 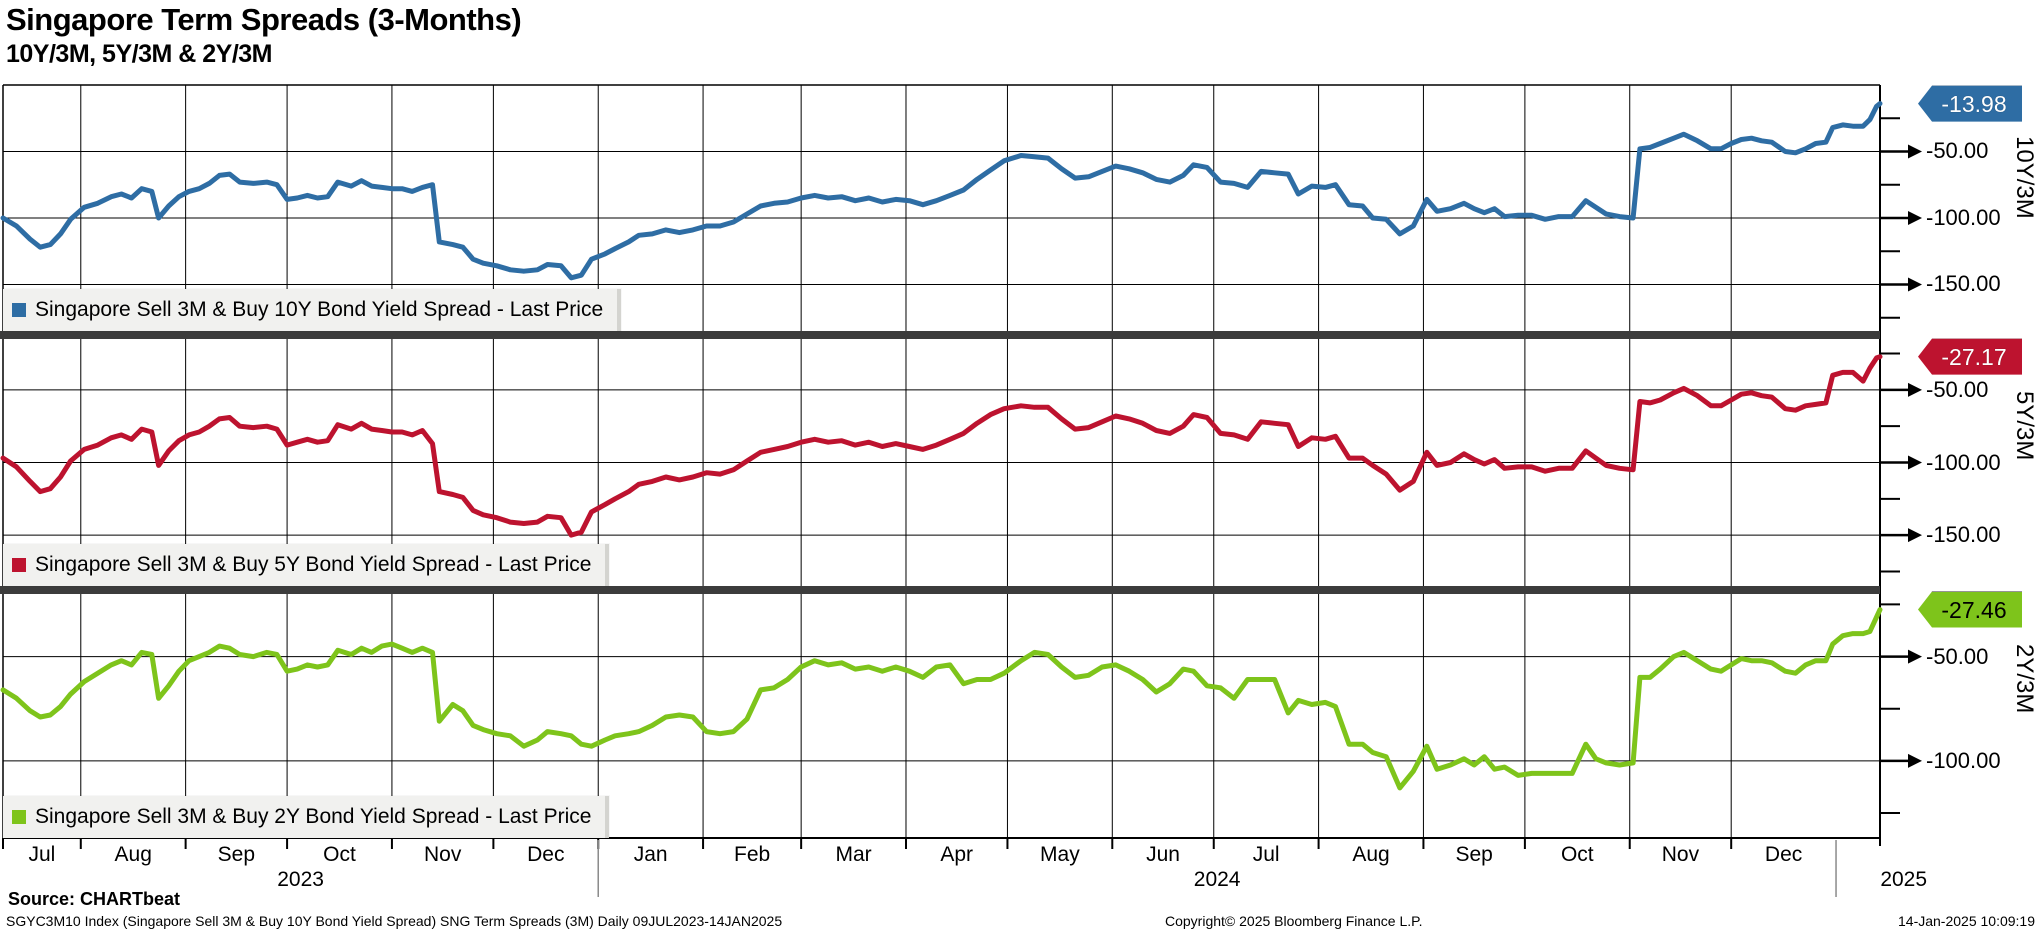 What do you see at coordinates (1970, 356) in the screenshot?
I see `last-price-badge-5y3m: -27.17` at bounding box center [1970, 356].